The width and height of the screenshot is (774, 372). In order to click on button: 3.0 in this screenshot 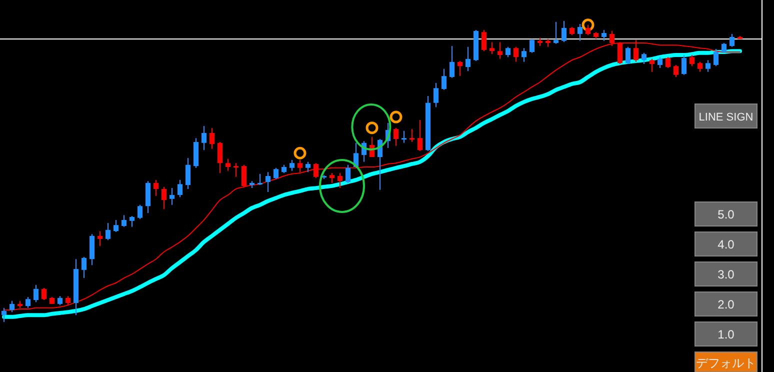, I will do `click(726, 274)`.